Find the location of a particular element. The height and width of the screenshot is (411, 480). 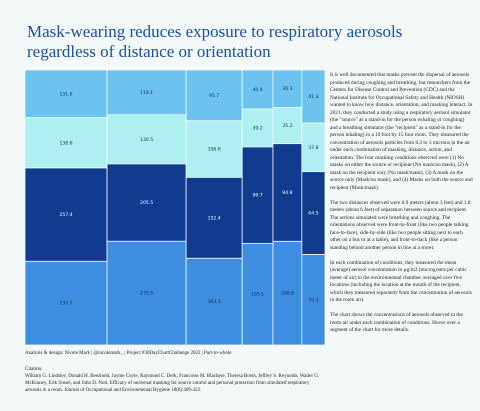

data-label: 152.4 is located at coordinates (214, 218).